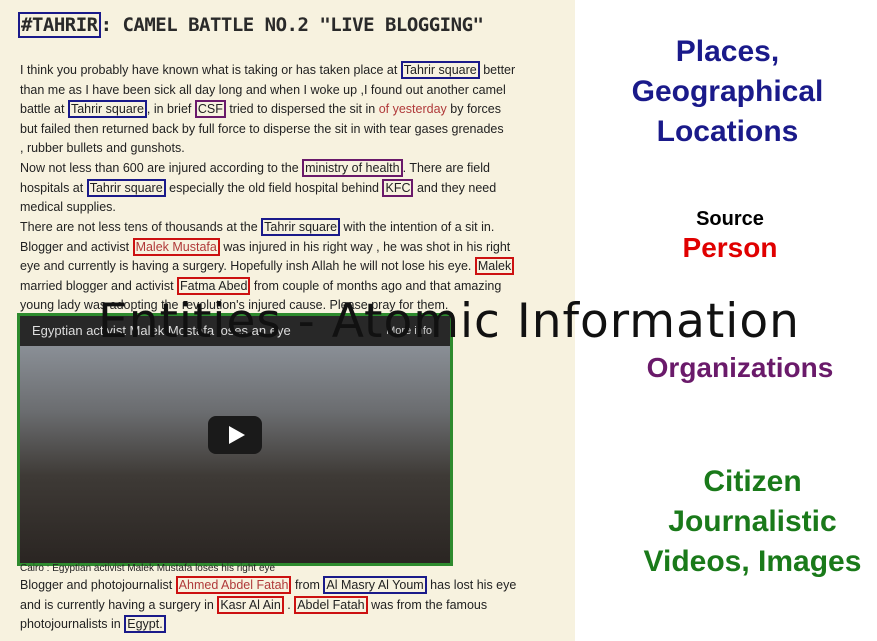 This screenshot has width=877, height=641. Describe the element at coordinates (417, 227) in the screenshot. I see `text: with the intention of a sit in.` at that location.